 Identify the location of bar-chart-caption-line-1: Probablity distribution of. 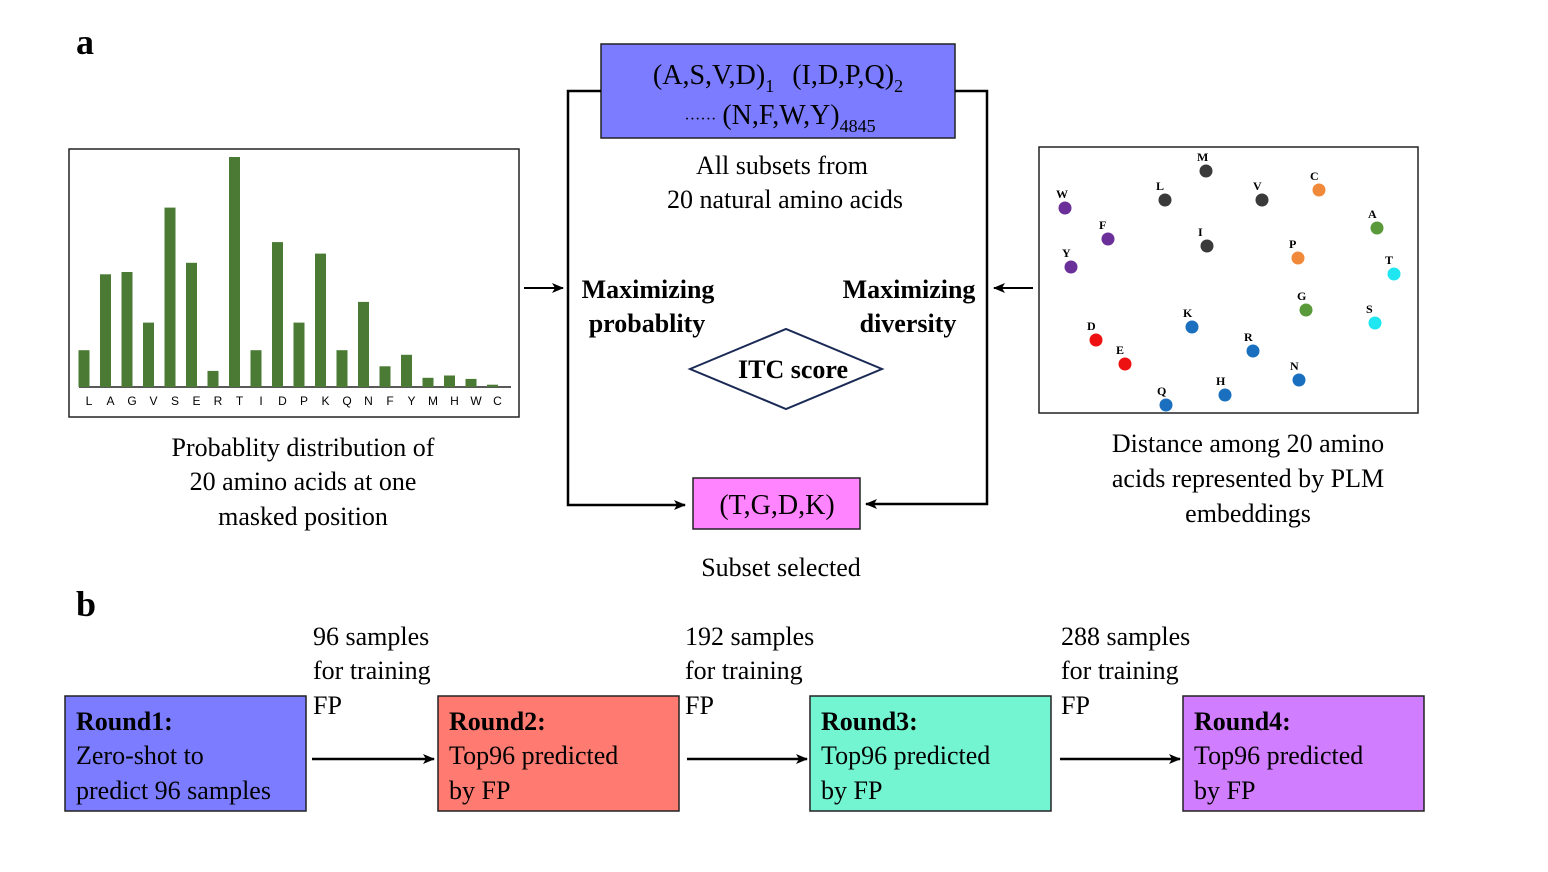
(303, 447).